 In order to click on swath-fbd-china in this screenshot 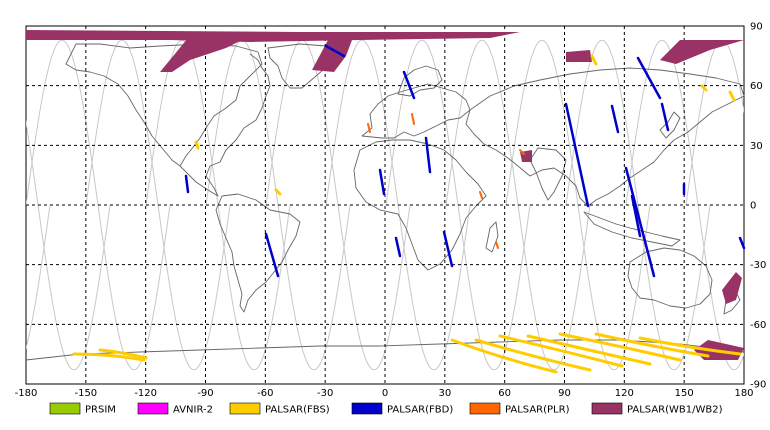, I will do `click(615, 119)`.